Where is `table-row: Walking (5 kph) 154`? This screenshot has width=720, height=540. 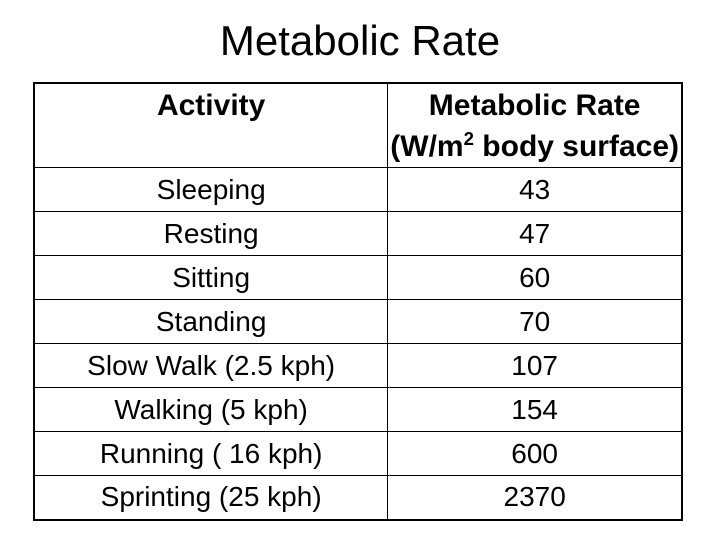 table-row: Walking (5 kph) 154 is located at coordinates (358, 409).